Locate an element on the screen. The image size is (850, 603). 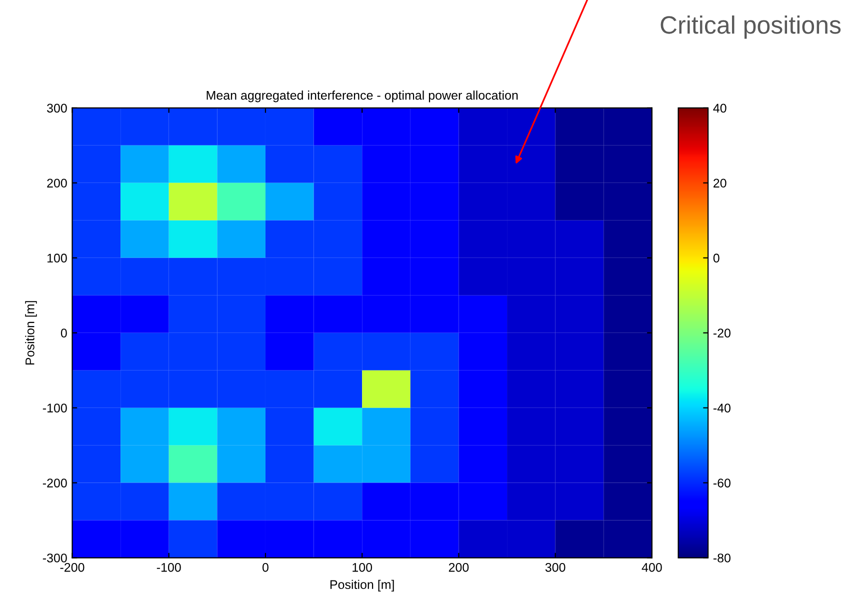
color-bar-label: -60 is located at coordinates (721, 483).